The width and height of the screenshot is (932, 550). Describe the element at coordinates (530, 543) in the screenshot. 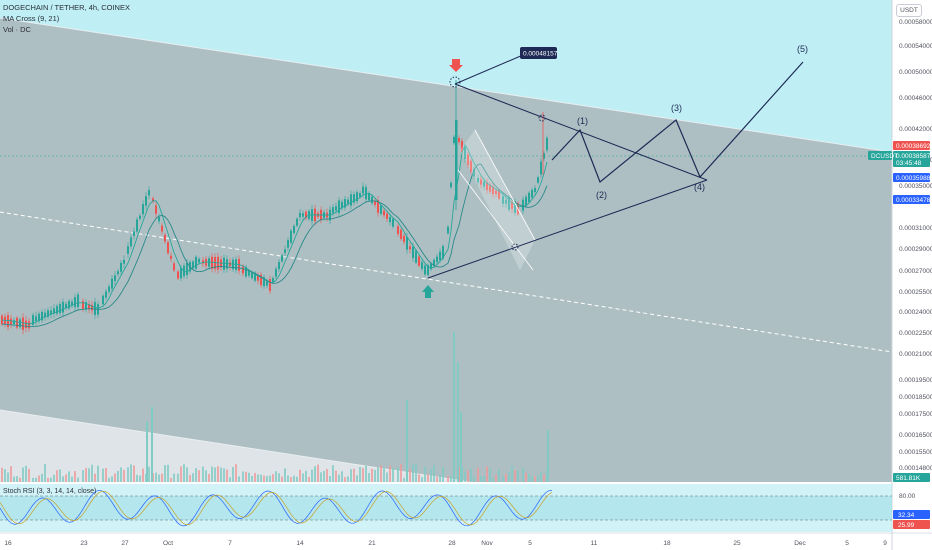

I see `date-axis-label: 5` at that location.